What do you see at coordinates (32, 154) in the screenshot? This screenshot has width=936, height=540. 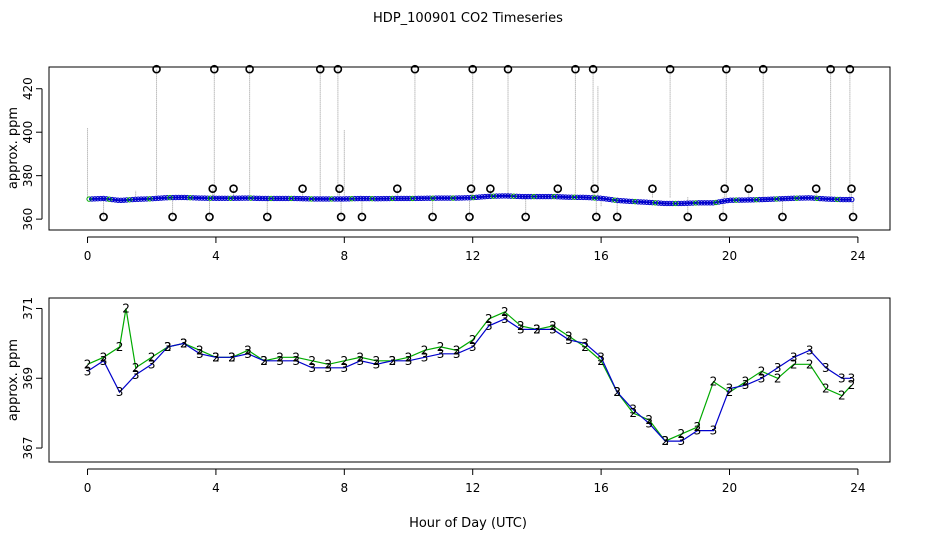 I see `top-panel-y-axis: 360 380 400 420` at bounding box center [32, 154].